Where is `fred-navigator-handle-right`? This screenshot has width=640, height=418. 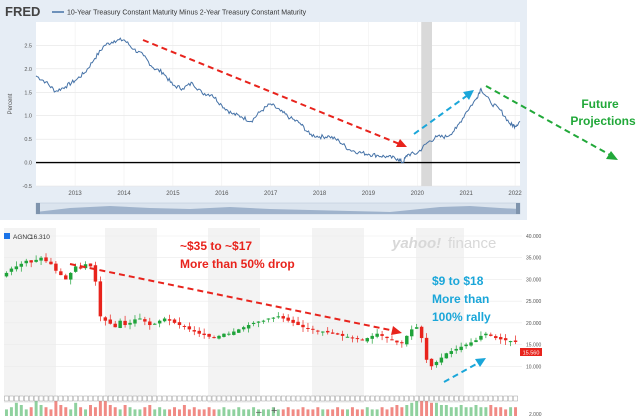
fred-navigator-handle-right is located at coordinates (518, 208).